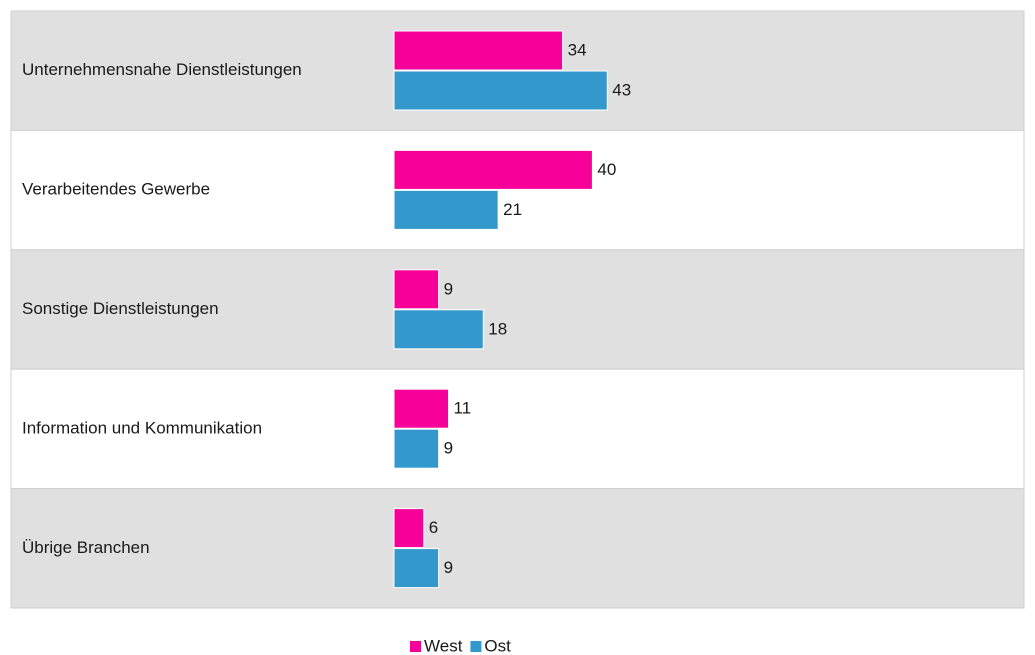  Describe the element at coordinates (463, 408) in the screenshot. I see `value-label: 11` at that location.